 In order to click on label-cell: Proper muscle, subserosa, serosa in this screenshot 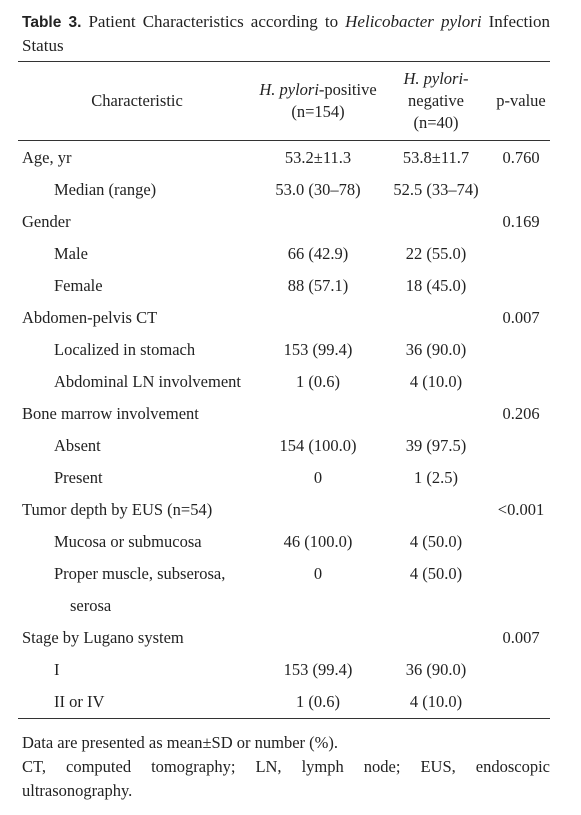, I will do `click(137, 590)`.